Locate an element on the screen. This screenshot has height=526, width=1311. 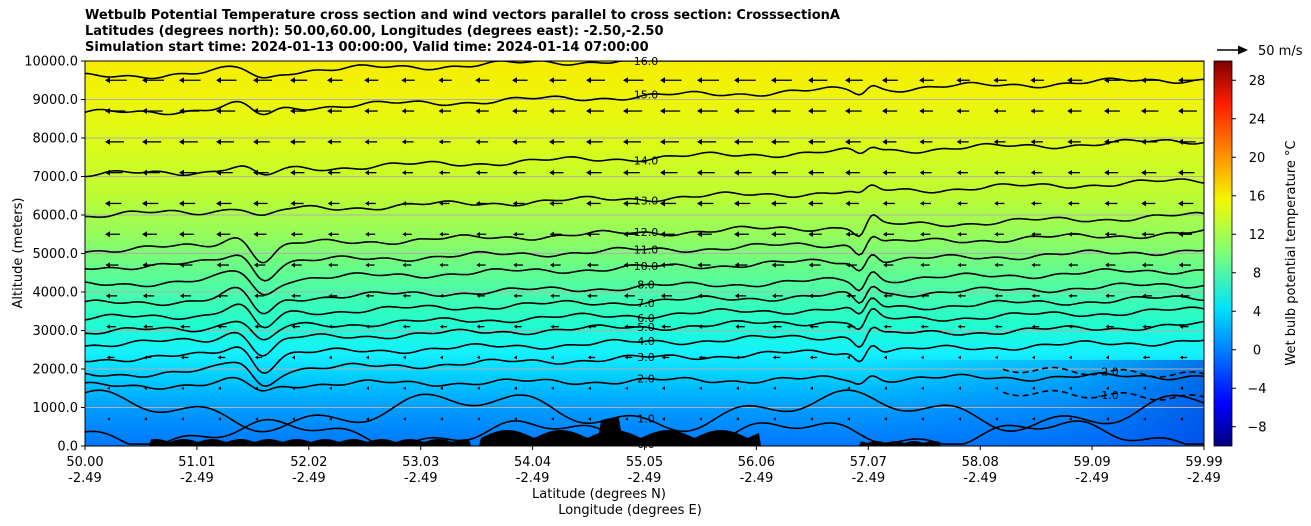
contour-label: 3.0 is located at coordinates (646, 357).